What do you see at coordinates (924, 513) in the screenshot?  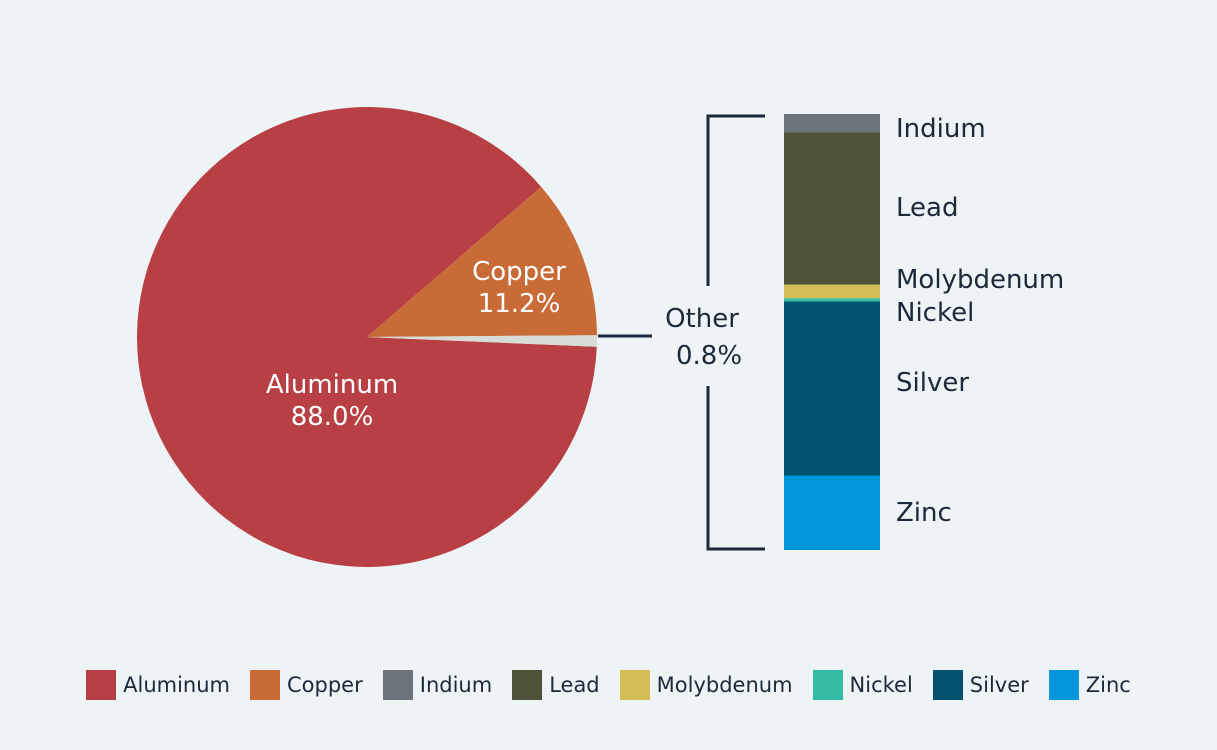 I see `bar-label-zinc: Zinc` at bounding box center [924, 513].